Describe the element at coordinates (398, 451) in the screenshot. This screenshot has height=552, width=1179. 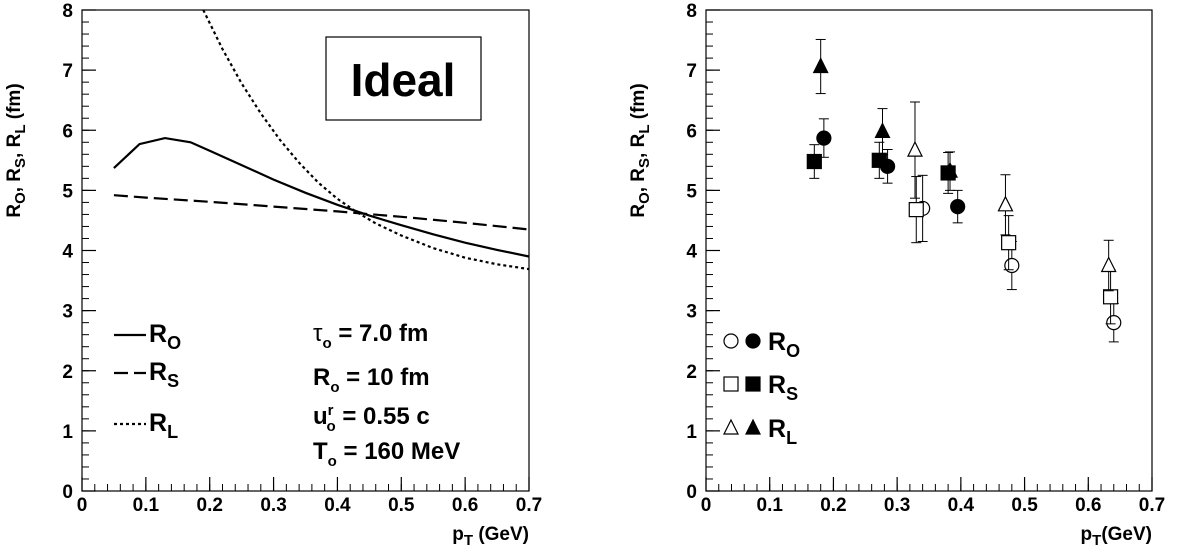
I see `param-rest: = 160 MeV` at that location.